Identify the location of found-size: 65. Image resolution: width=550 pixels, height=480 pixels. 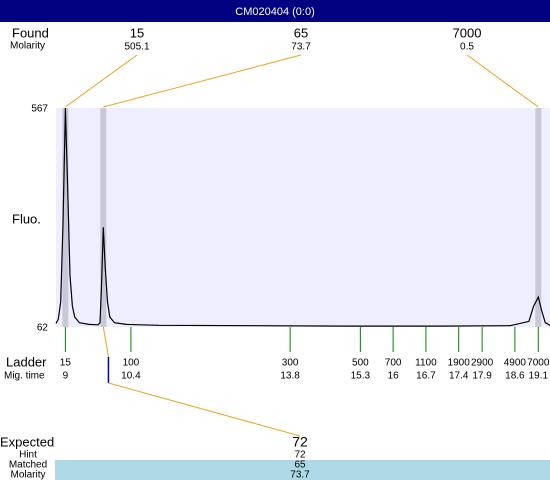
(301, 32).